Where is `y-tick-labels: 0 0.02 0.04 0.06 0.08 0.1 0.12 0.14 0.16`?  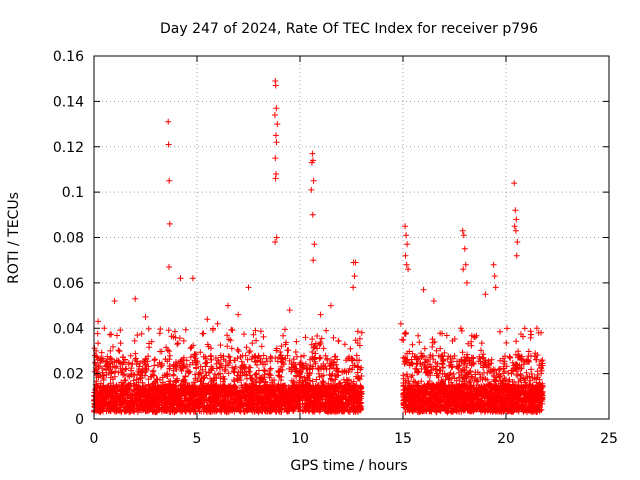 y-tick-labels: 0 0.02 0.04 0.06 0.08 0.1 0.12 0.14 0.16 is located at coordinates (68, 238).